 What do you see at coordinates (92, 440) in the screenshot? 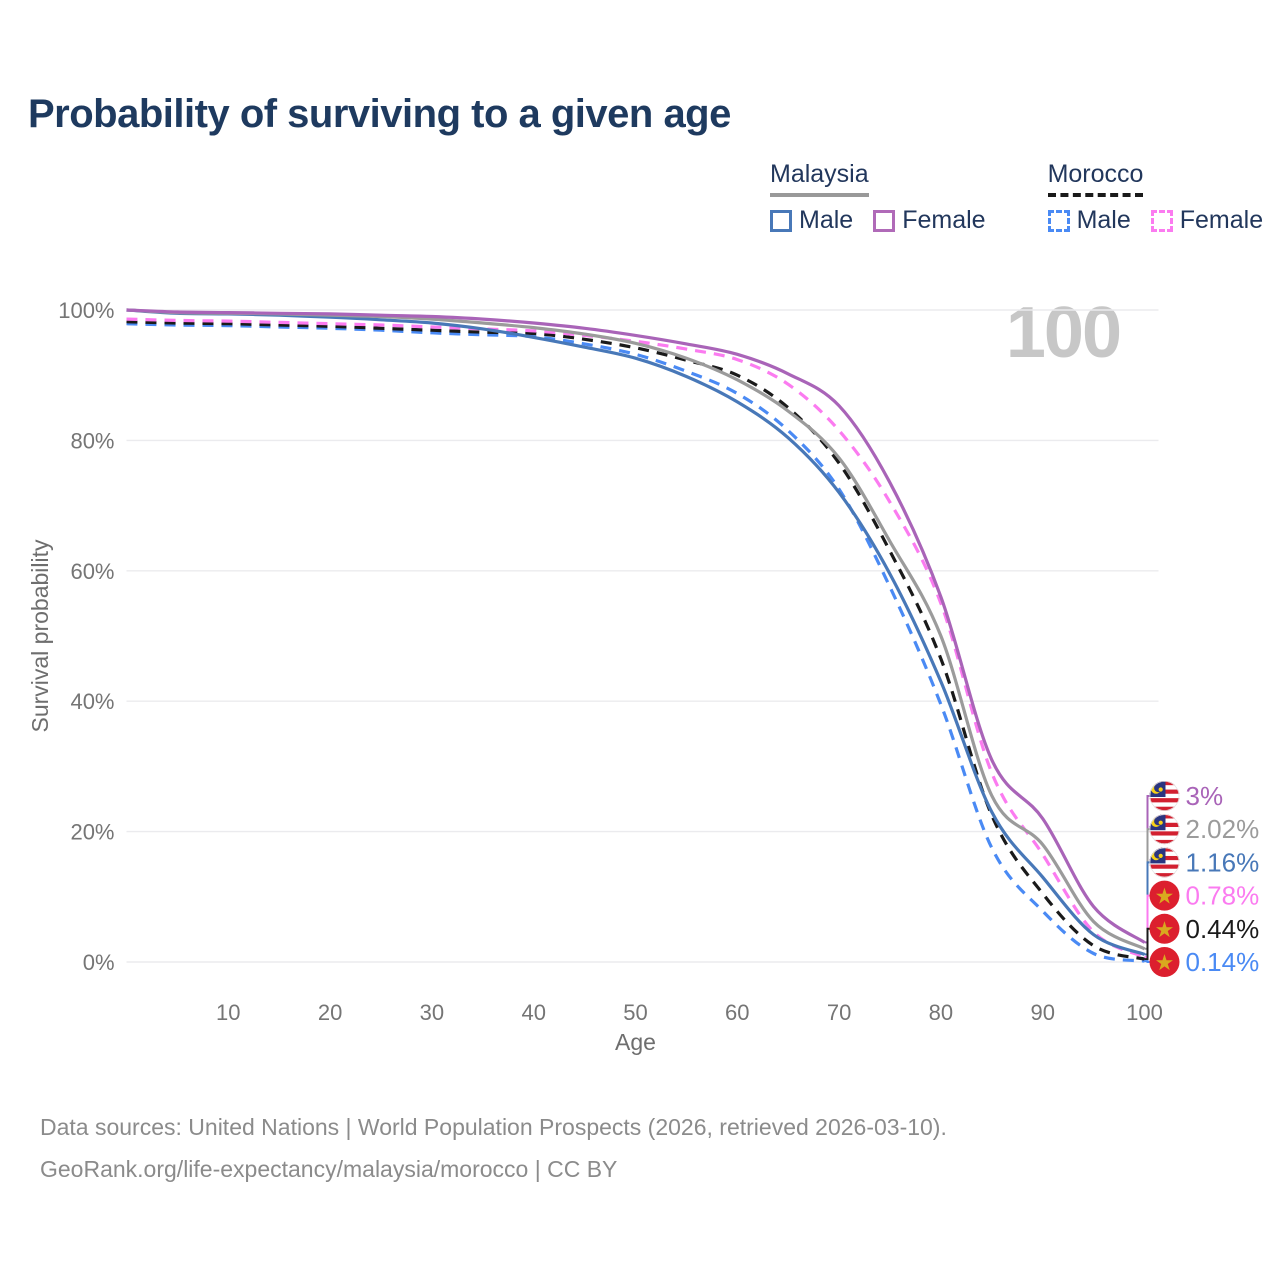
I see `y-tick-label: 80%` at bounding box center [92, 440].